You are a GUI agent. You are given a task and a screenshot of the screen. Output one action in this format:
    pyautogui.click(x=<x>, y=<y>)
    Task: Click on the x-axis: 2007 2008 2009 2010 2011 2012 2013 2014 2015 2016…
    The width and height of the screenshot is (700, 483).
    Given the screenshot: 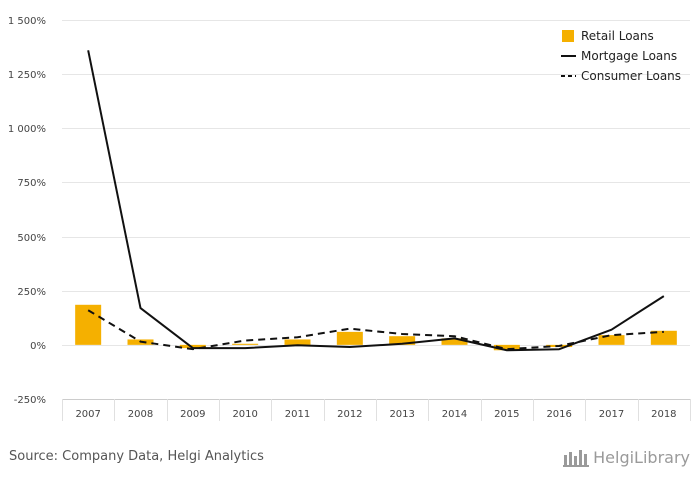 What is the action you would take?
    pyautogui.click(x=376, y=410)
    